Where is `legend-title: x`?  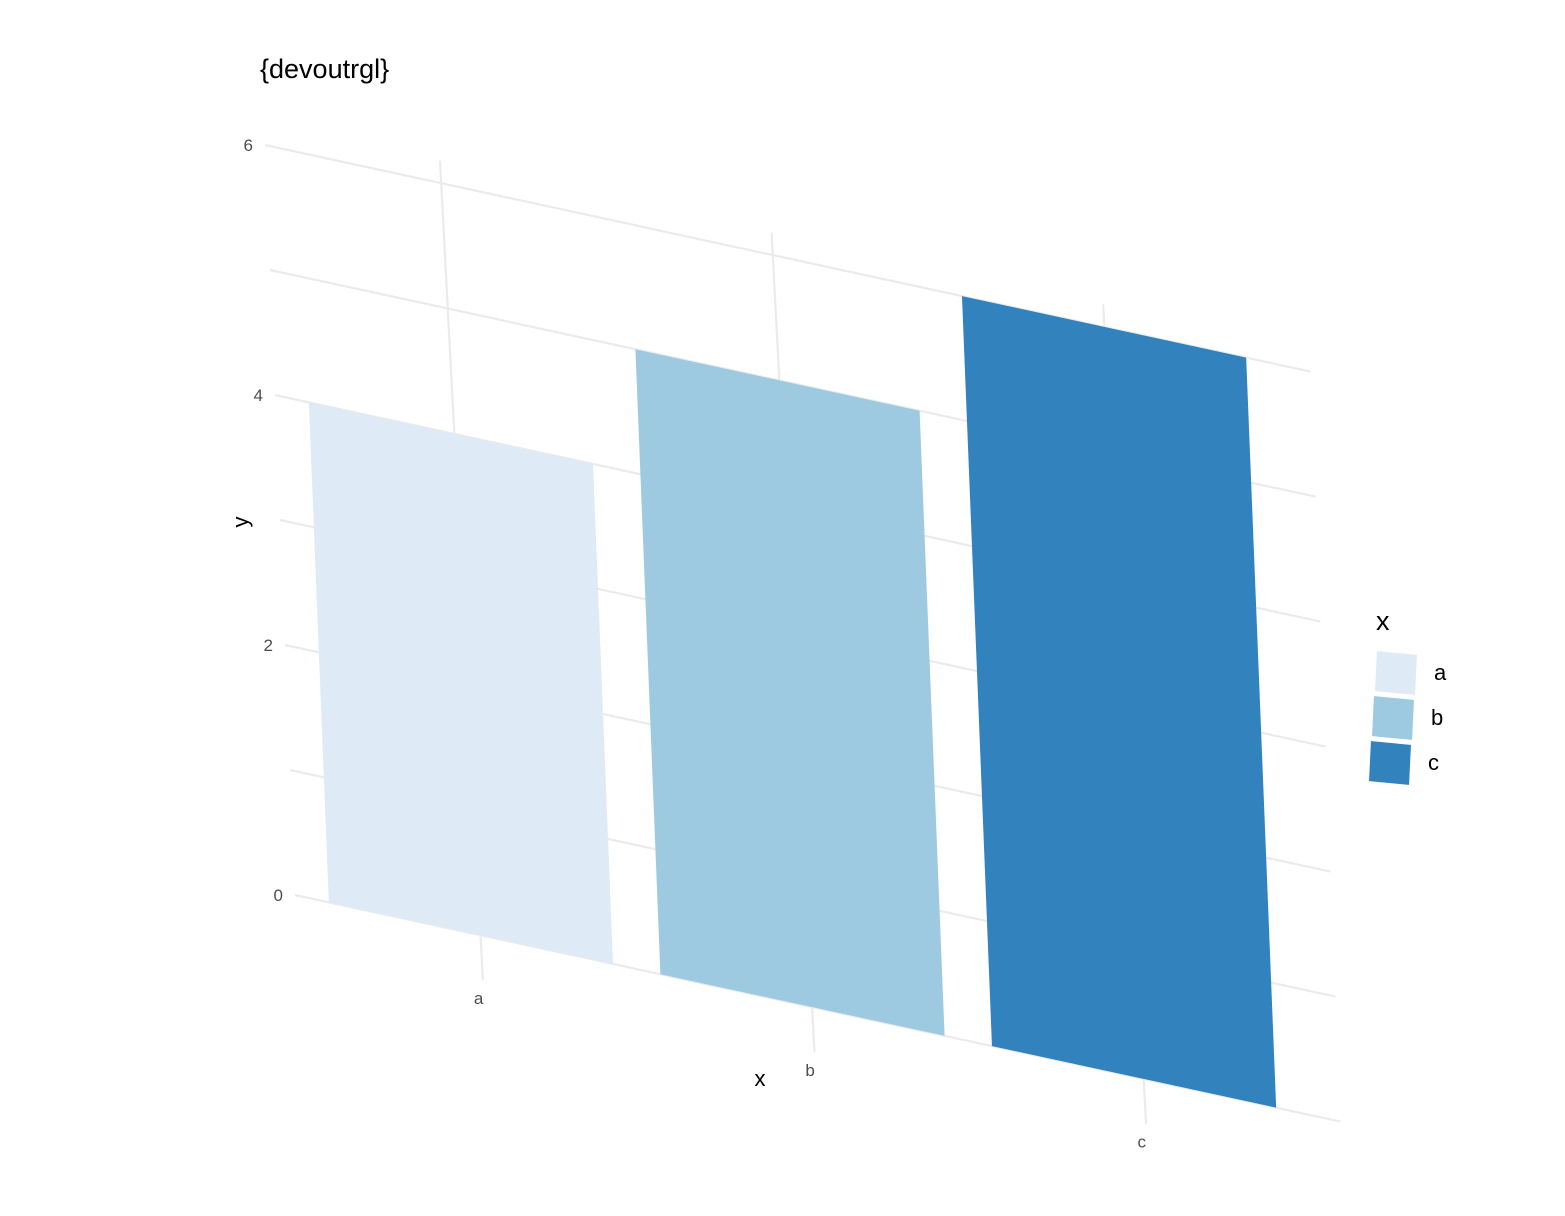 legend-title: x is located at coordinates (1383, 621).